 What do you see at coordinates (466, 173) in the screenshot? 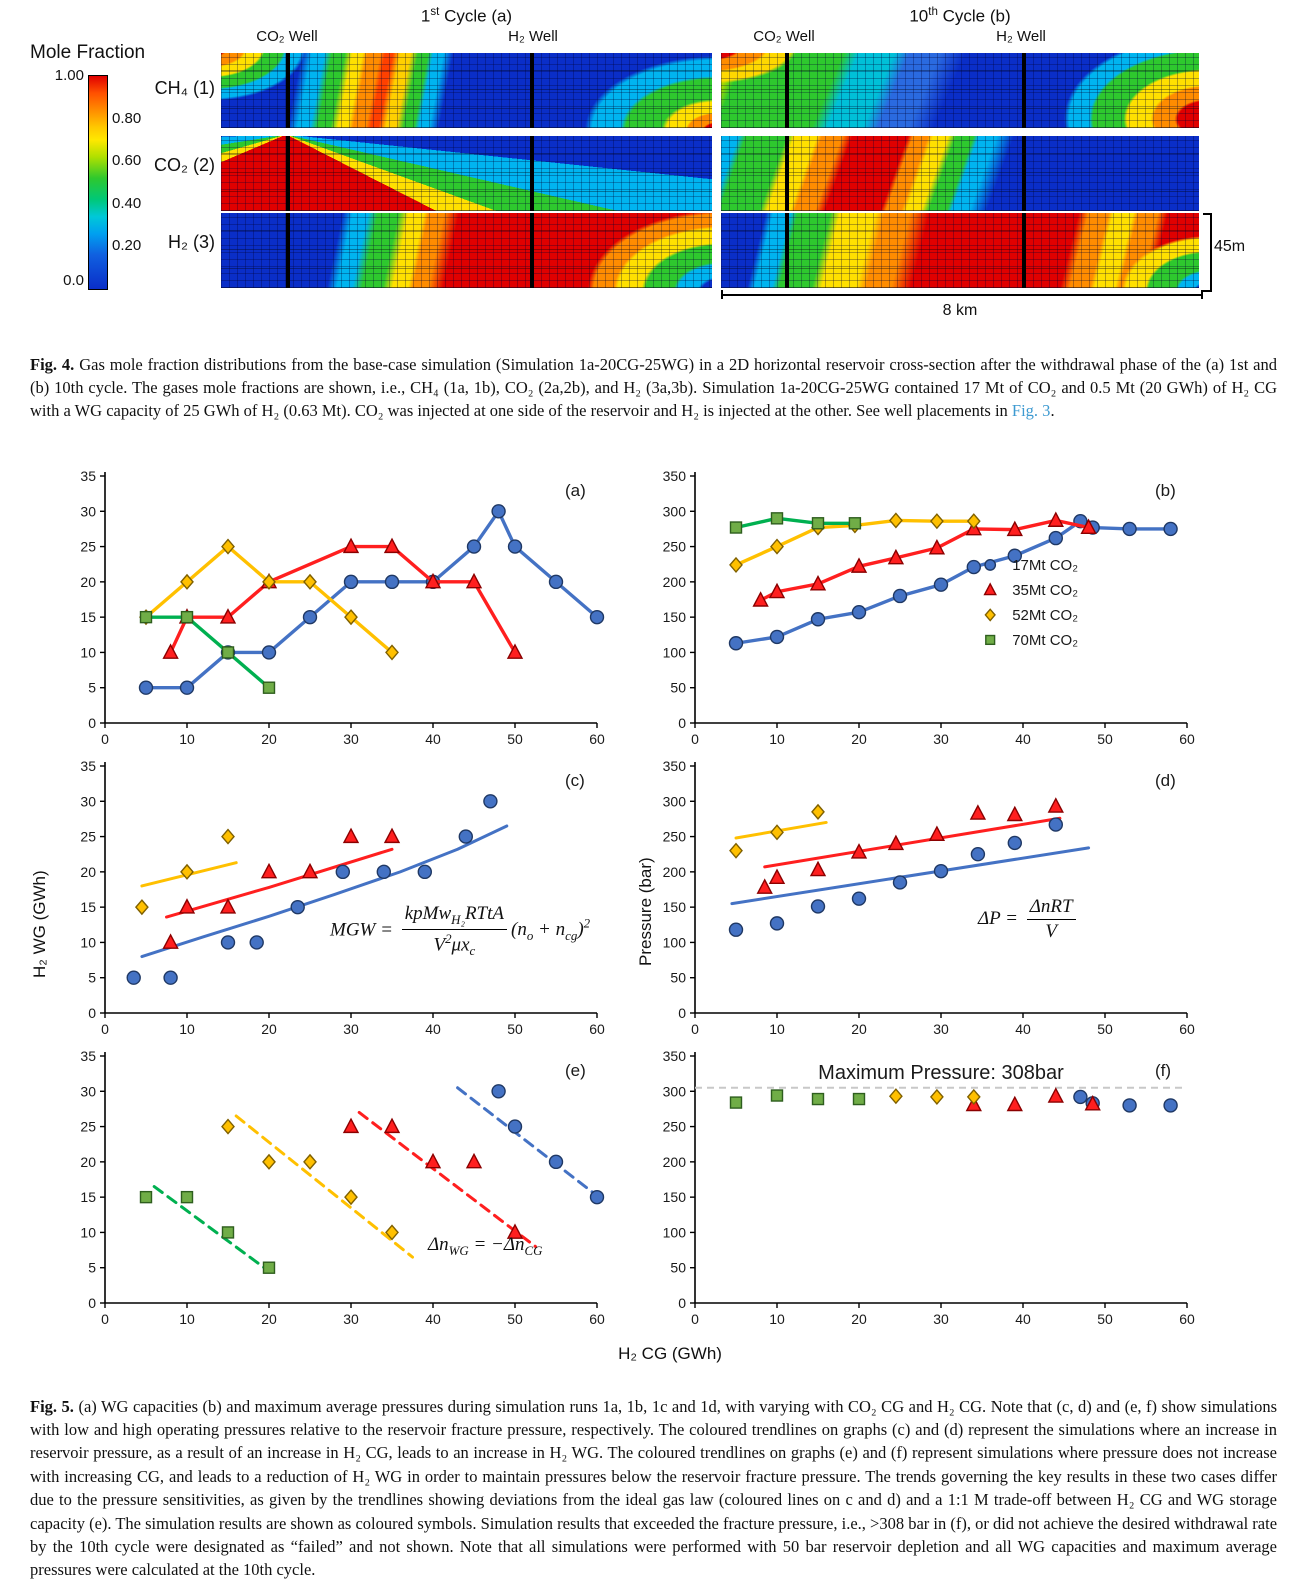
I see `heatmap-co2-cycle1` at bounding box center [466, 173].